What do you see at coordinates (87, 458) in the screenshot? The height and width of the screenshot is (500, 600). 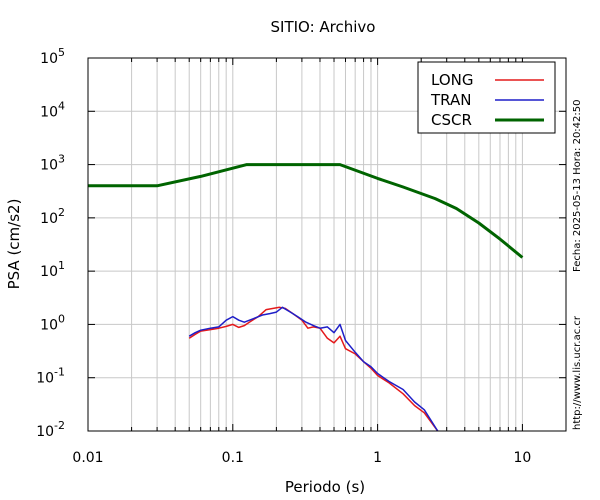 I see `x-tick-label: 0.01` at bounding box center [87, 458].